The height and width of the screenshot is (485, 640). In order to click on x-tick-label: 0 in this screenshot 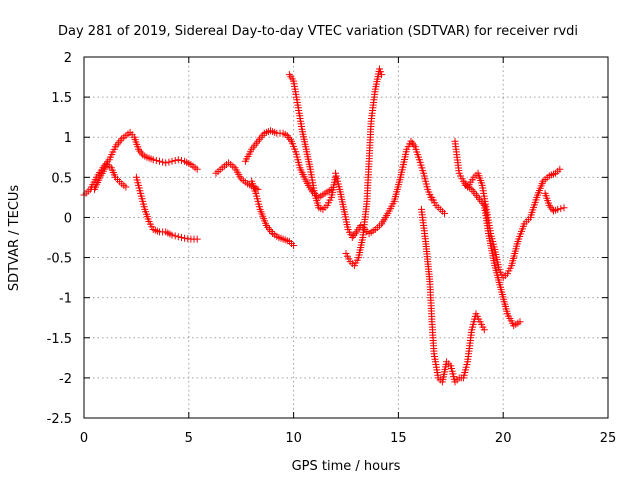, I will do `click(84, 438)`.